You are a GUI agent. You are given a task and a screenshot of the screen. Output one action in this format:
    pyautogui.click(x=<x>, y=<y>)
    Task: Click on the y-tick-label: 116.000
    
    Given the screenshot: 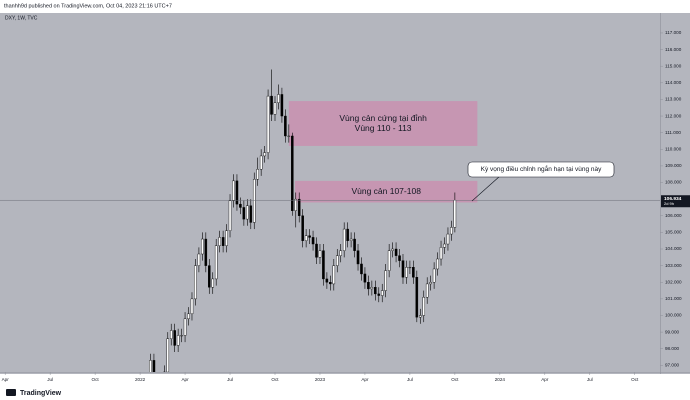 What is the action you would take?
    pyautogui.click(x=673, y=49)
    